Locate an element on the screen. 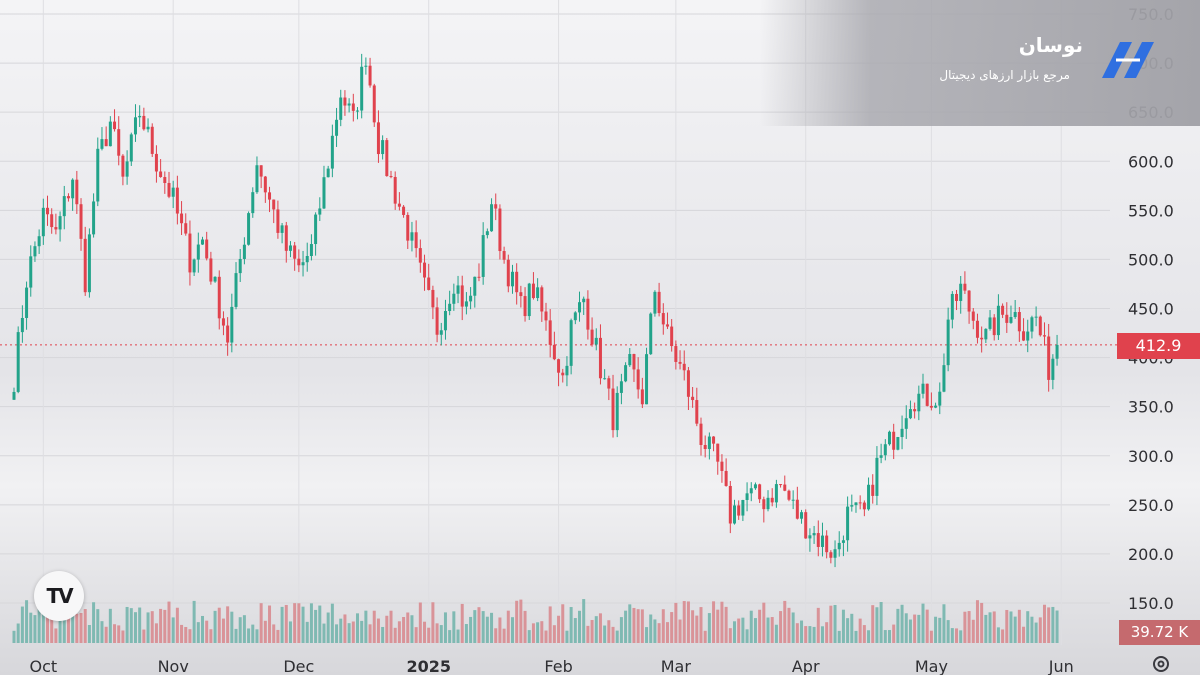 Image resolution: width=1200 pixels, height=675 pixels. time-tick-label: May is located at coordinates (931, 666).